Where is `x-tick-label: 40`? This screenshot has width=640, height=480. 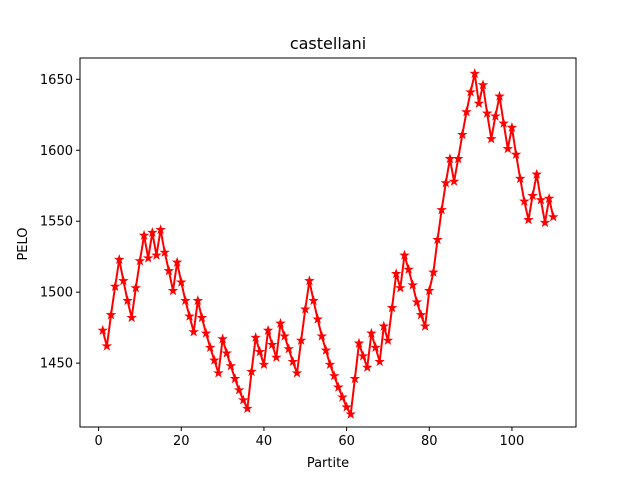
x-tick-label: 40 is located at coordinates (264, 441).